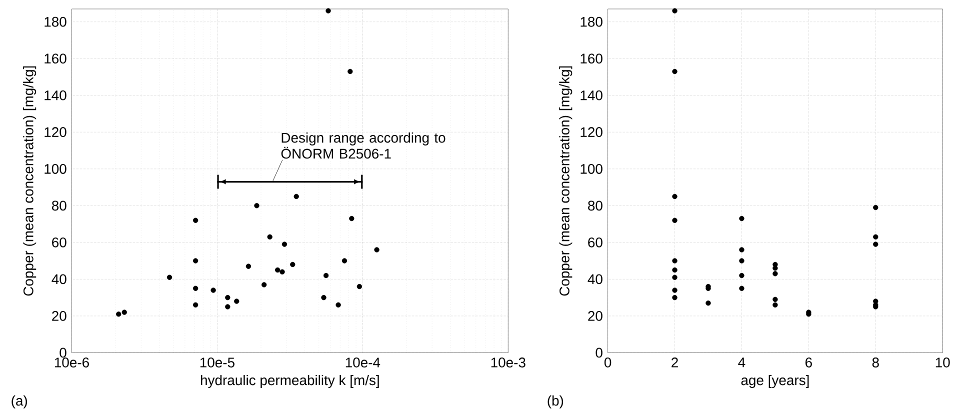 The height and width of the screenshot is (413, 955). I want to click on x-tick-label: 6, so click(809, 363).